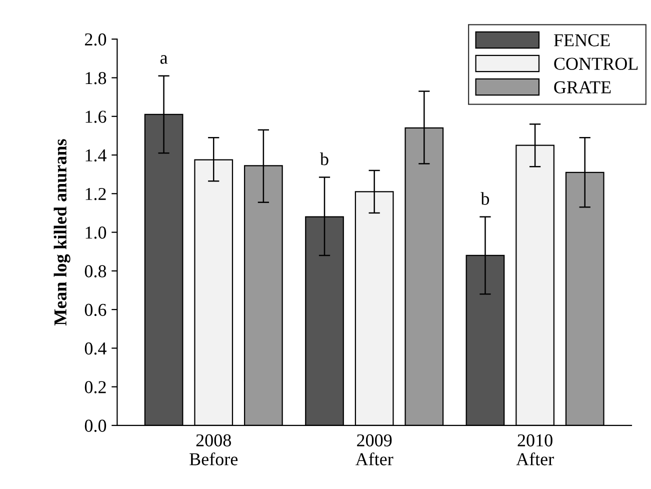 The width and height of the screenshot is (651, 489). What do you see at coordinates (582, 40) in the screenshot?
I see `legend-label: FENCE` at bounding box center [582, 40].